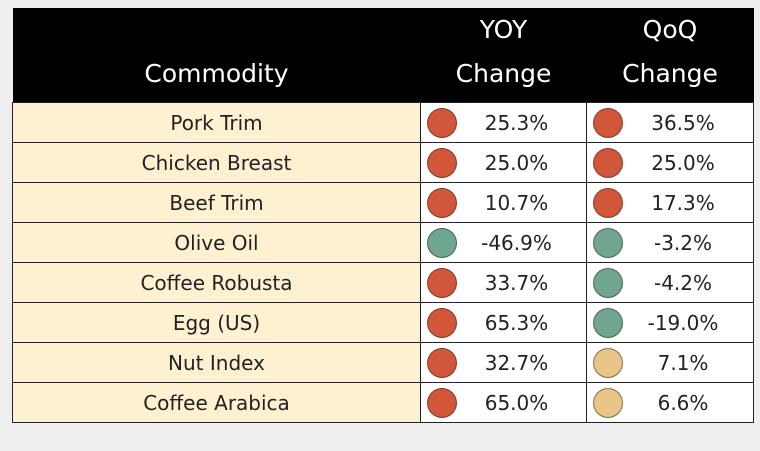 The width and height of the screenshot is (760, 451). Describe the element at coordinates (683, 242) in the screenshot. I see `qoq-value: -3.2%` at that location.